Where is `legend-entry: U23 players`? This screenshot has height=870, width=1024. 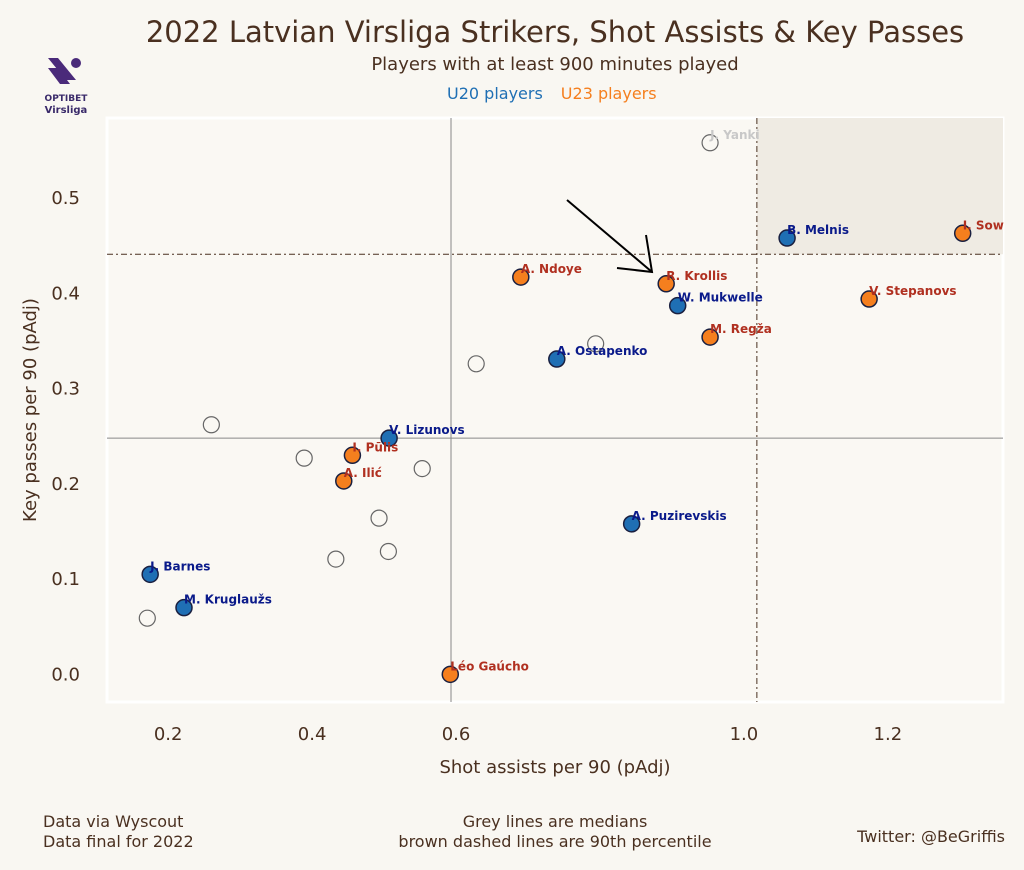 legend-entry: U23 players is located at coordinates (609, 93).